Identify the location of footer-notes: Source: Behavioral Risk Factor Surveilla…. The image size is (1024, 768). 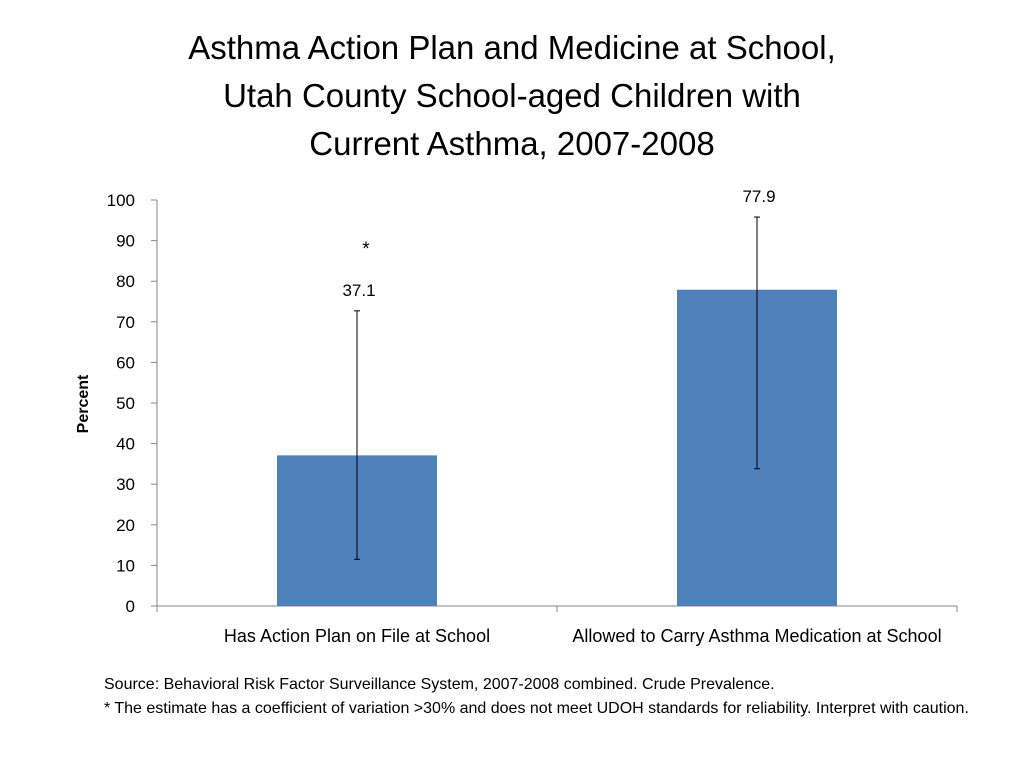
(554, 697).